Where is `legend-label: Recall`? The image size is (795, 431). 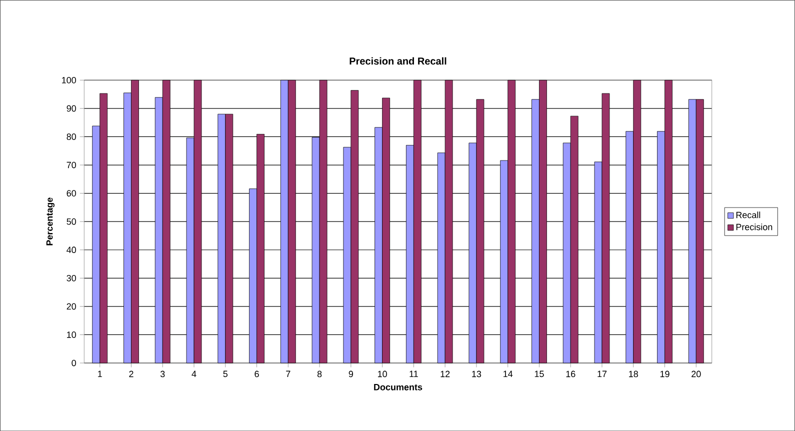 legend-label: Recall is located at coordinates (748, 214).